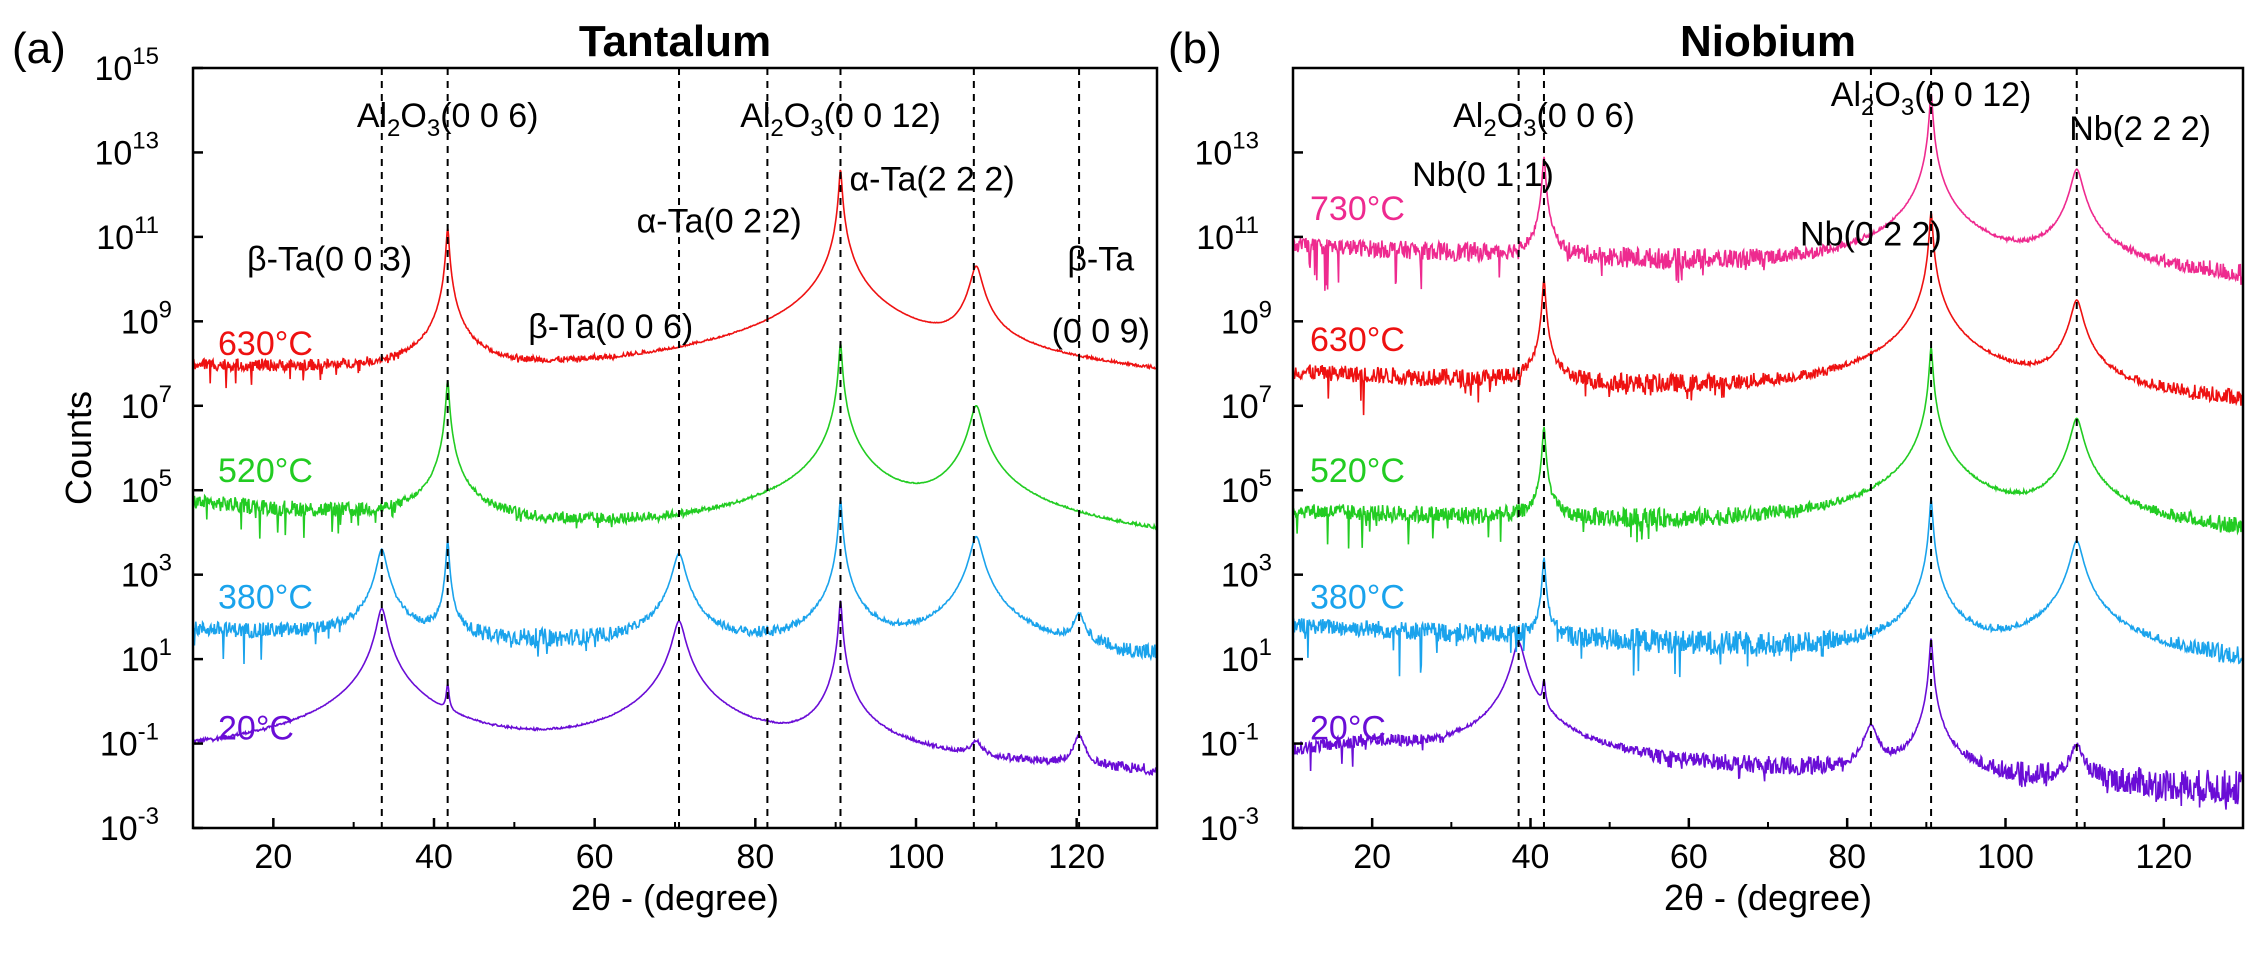 This screenshot has height=975, width=2250. I want to click on temperature-label: 730°C, so click(1357, 209).